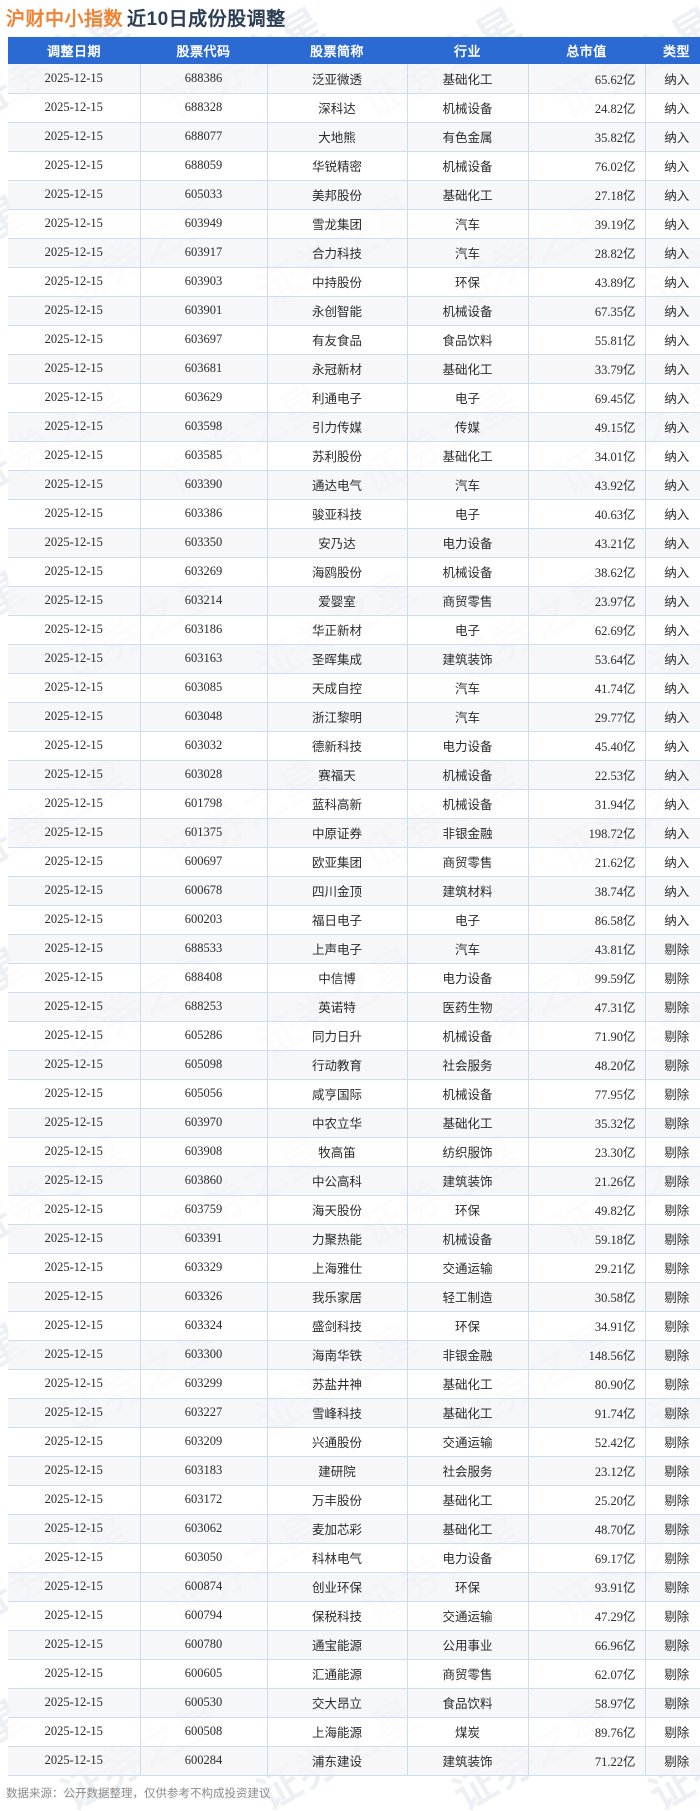  What do you see at coordinates (337, 108) in the screenshot?
I see `cell-stock-name: 深科达` at bounding box center [337, 108].